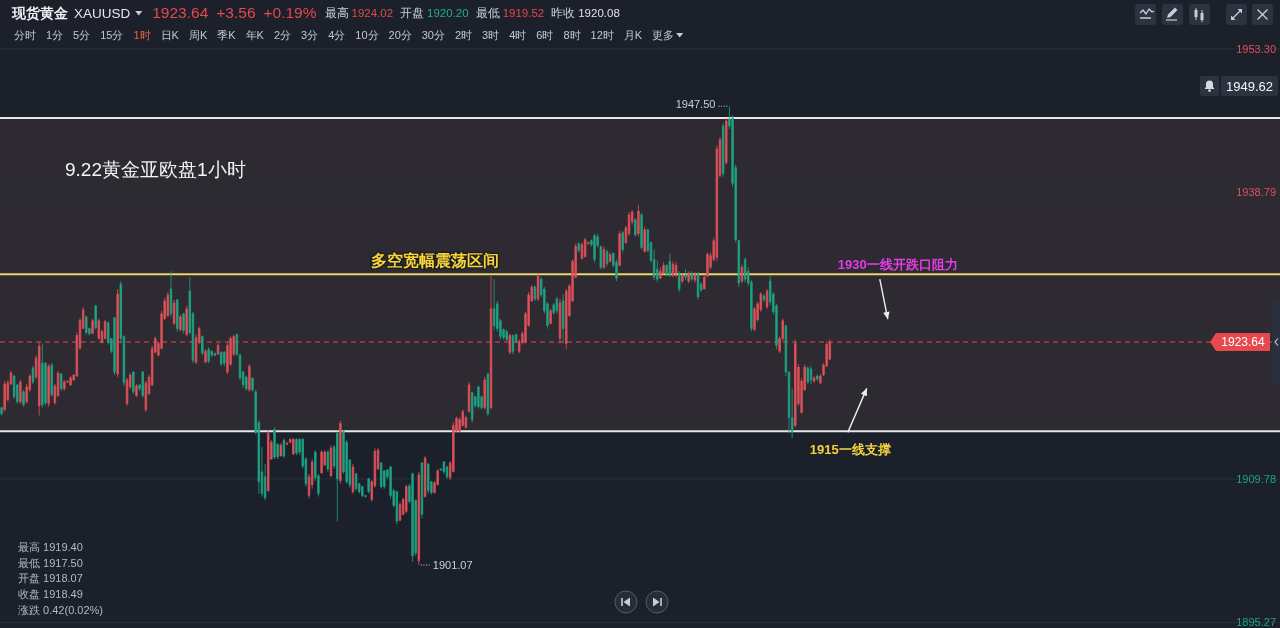 The image size is (1280, 628). I want to click on annotation: 12时, so click(602, 34).